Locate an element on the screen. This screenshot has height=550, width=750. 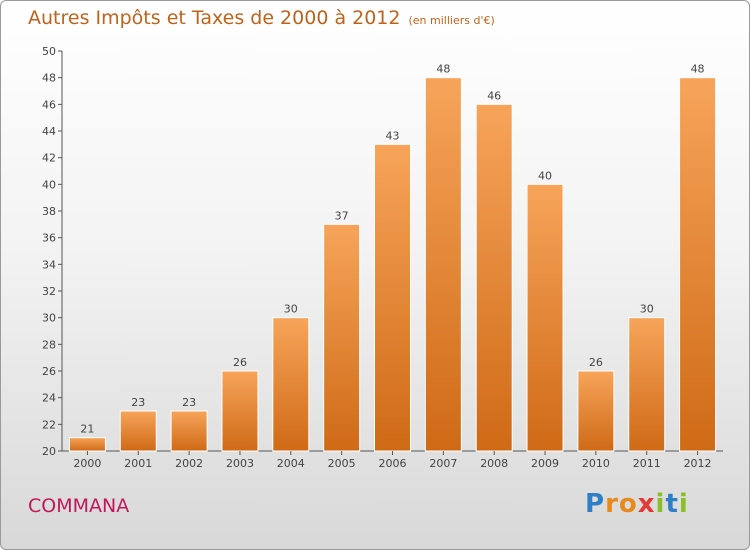
y-tick-label: 34 is located at coordinates (49, 264).